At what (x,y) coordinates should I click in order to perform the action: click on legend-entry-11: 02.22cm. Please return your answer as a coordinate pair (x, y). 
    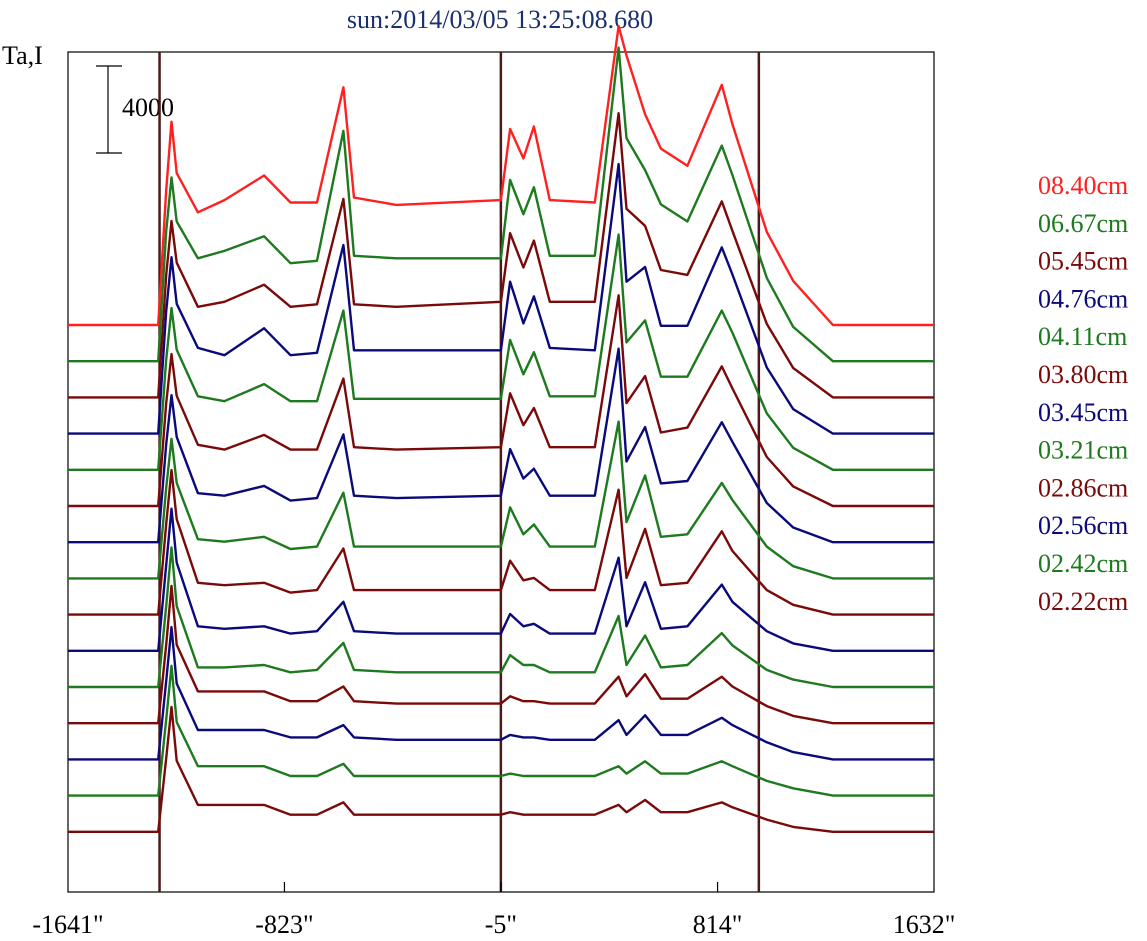
    Looking at the image, I should click on (1083, 601).